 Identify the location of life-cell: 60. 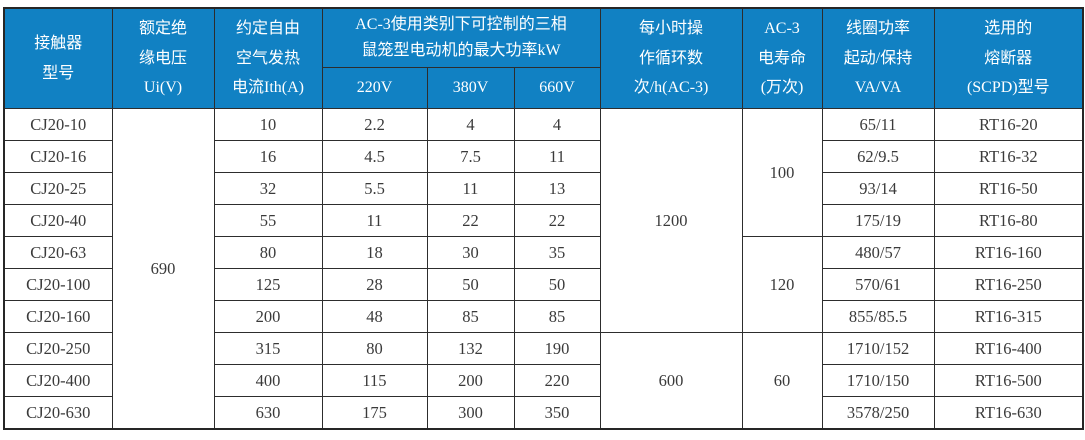
(782, 381).